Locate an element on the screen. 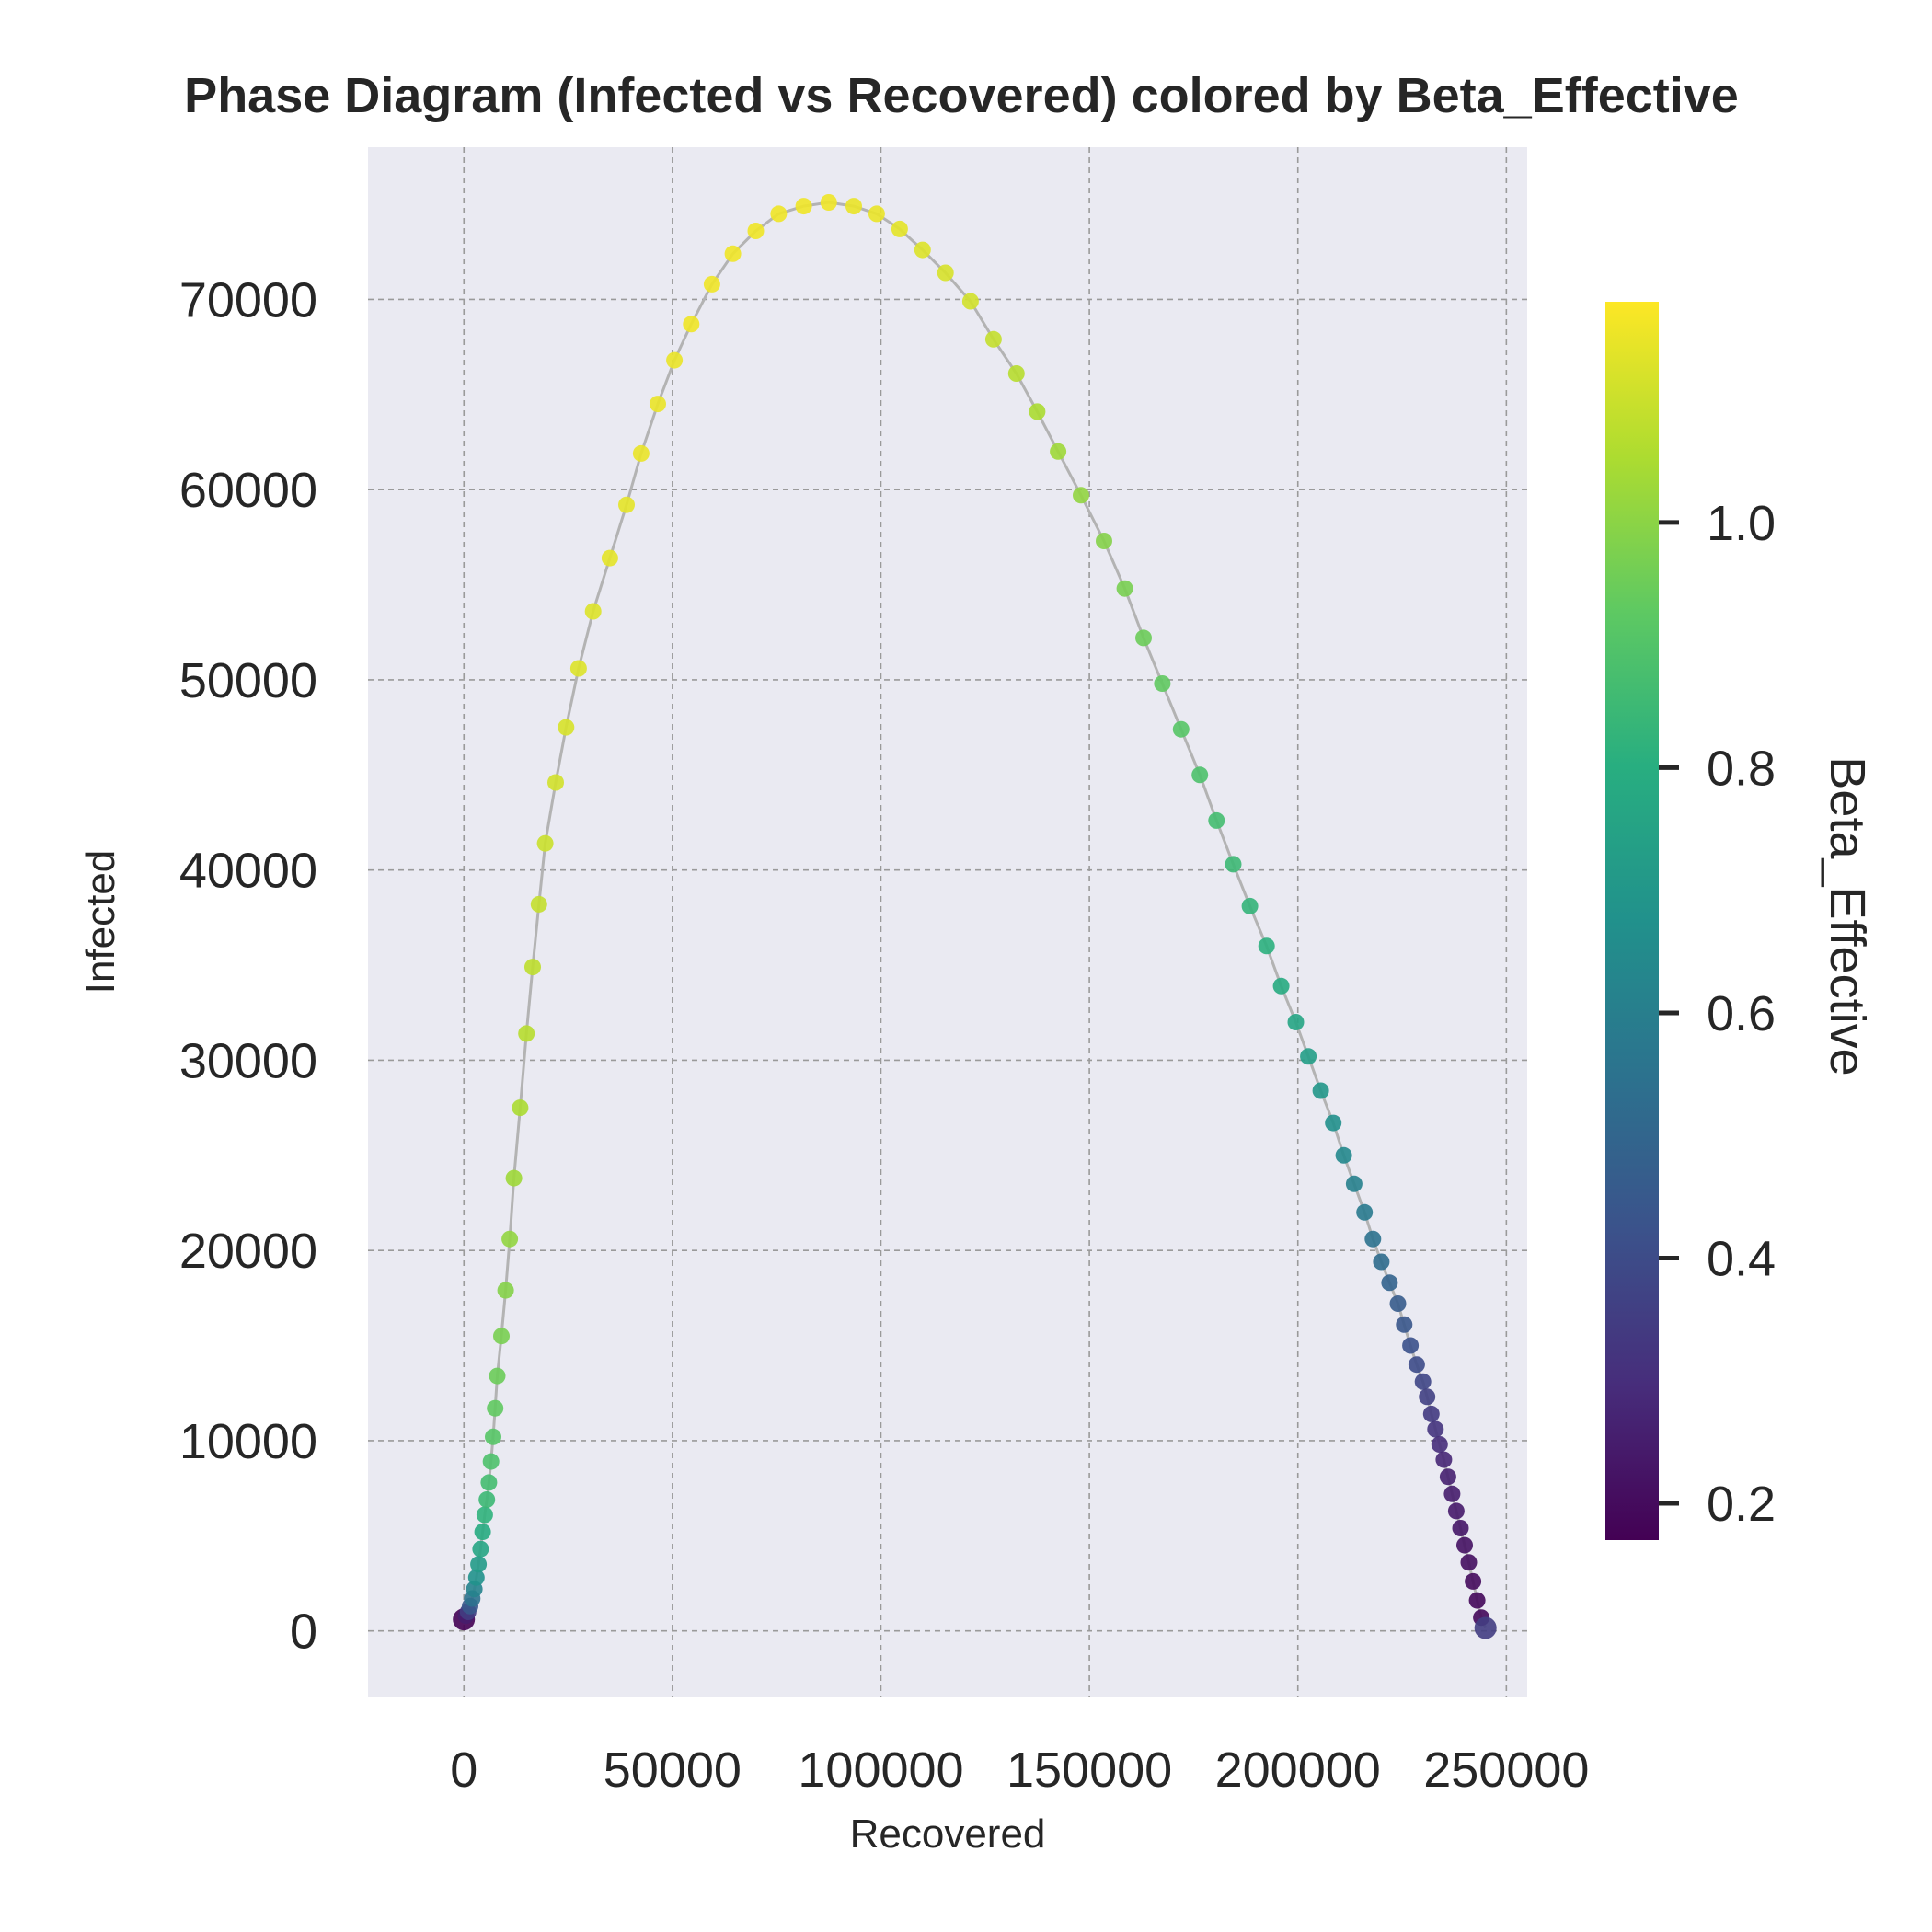  y-tick-label: 50000 is located at coordinates (248, 680).